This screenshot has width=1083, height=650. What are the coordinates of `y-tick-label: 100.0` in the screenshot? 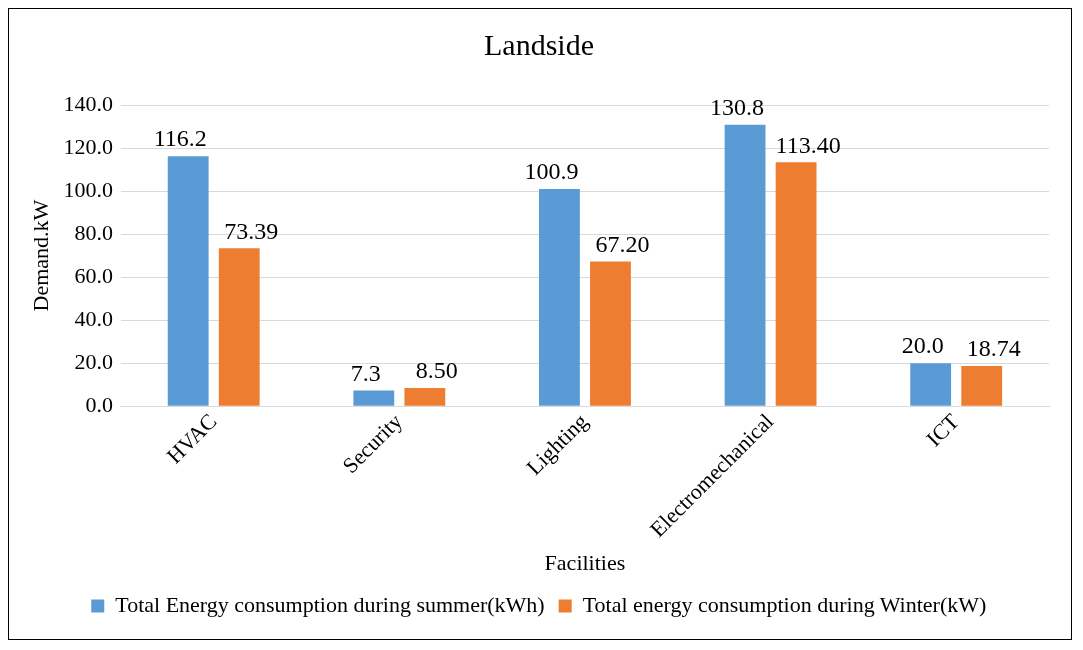 It's located at (88, 189).